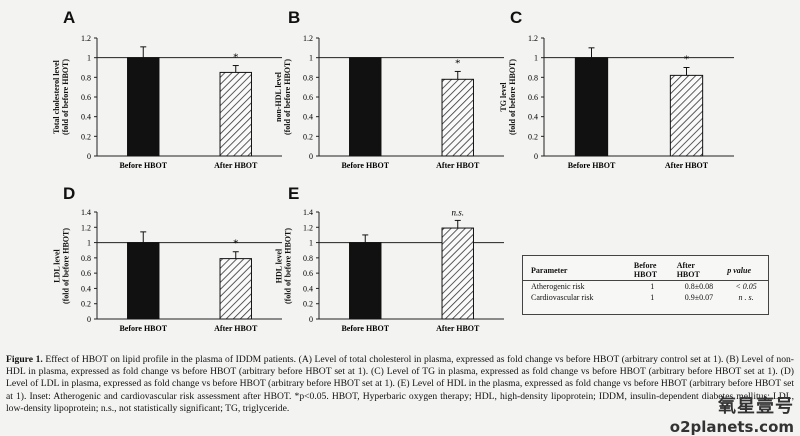 Image resolution: width=800 pixels, height=436 pixels. Describe the element at coordinates (549, 270) in the screenshot. I see `inset-header-parameter: Parameter` at that location.